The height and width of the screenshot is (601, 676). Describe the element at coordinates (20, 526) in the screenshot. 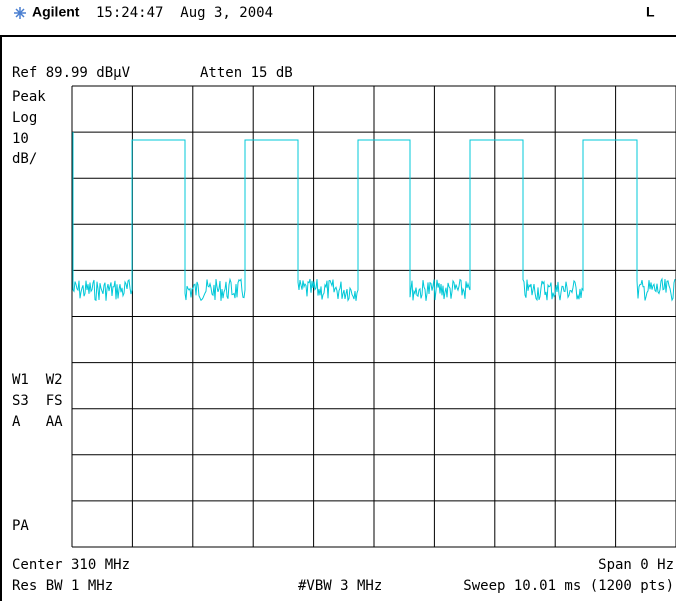

I see `preamp: PA` at that location.